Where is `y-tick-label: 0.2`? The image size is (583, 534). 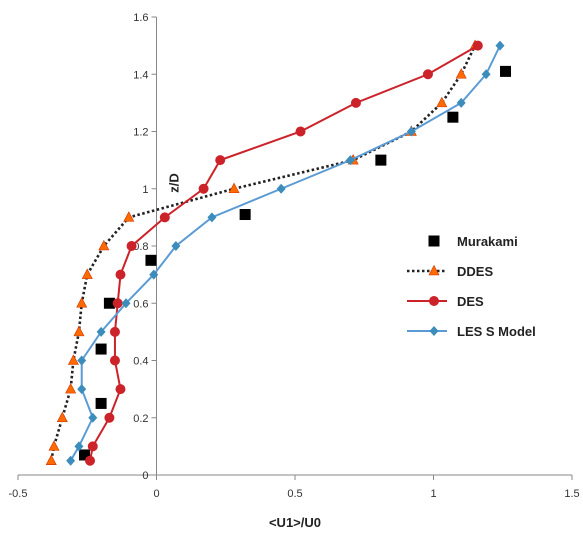
y-tick-label: 0.2 is located at coordinates (140, 419).